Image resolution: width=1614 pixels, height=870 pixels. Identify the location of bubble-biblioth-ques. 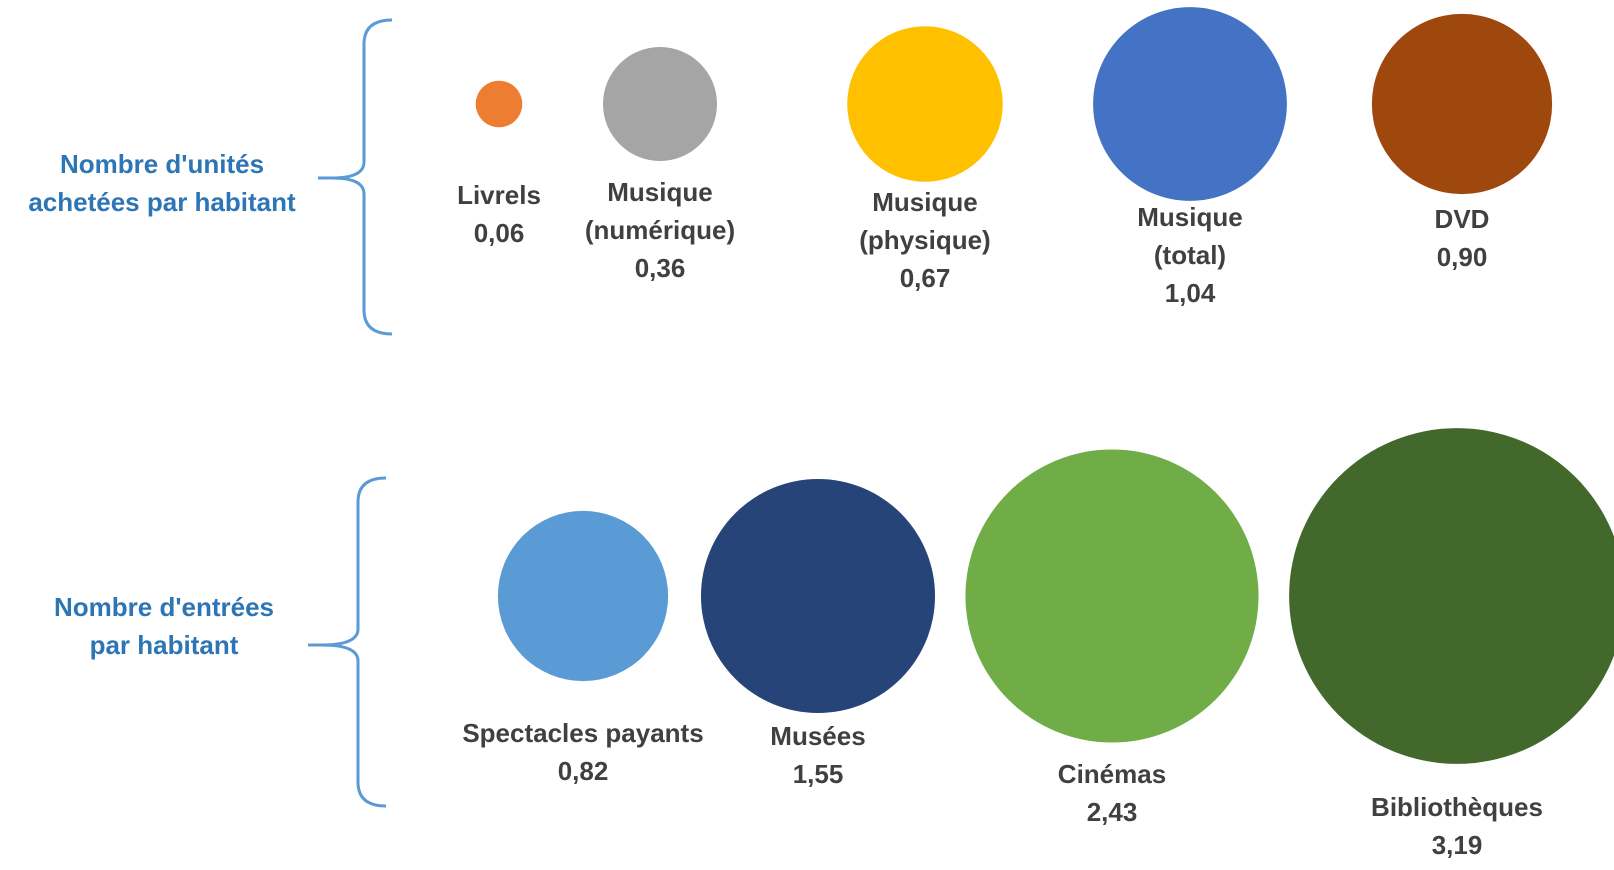
(1451, 596).